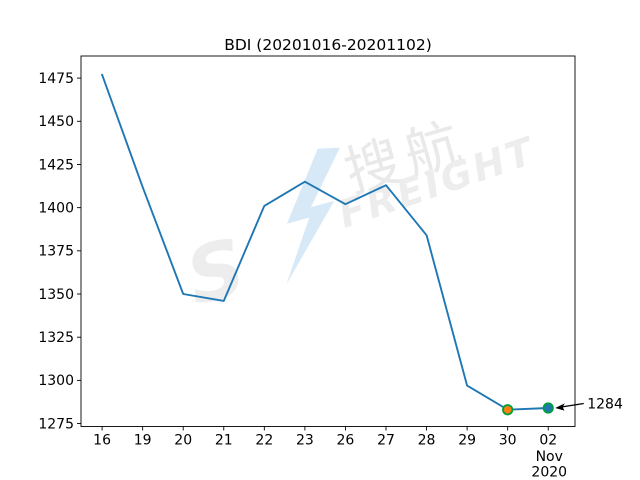 Image resolution: width=640 pixels, height=480 pixels. I want to click on x-tick-label: 02, so click(548, 441).